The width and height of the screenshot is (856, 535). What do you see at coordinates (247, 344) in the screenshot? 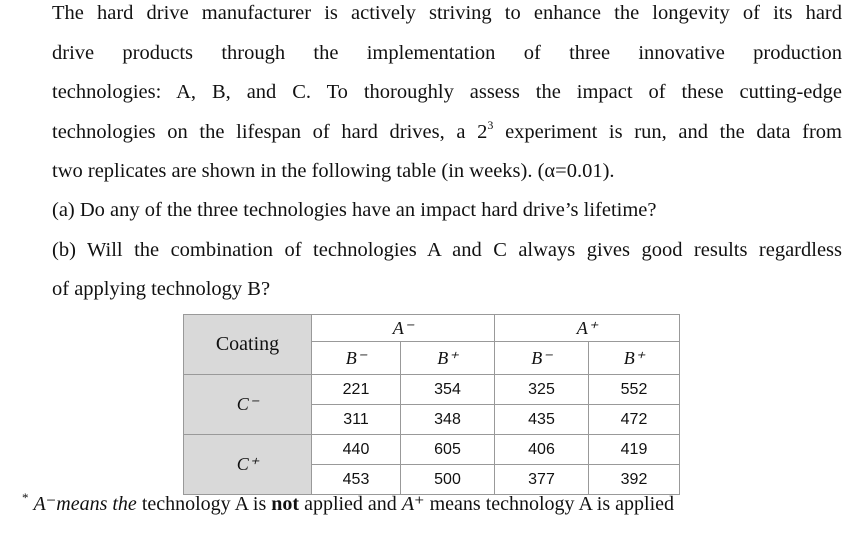
I see `coating-header: Coating` at bounding box center [247, 344].